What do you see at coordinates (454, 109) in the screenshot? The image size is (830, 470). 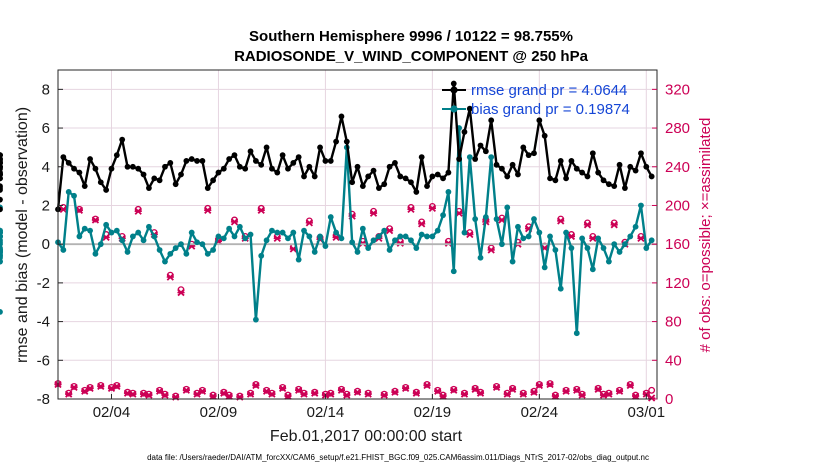 I see `legend-bias-marker` at bounding box center [454, 109].